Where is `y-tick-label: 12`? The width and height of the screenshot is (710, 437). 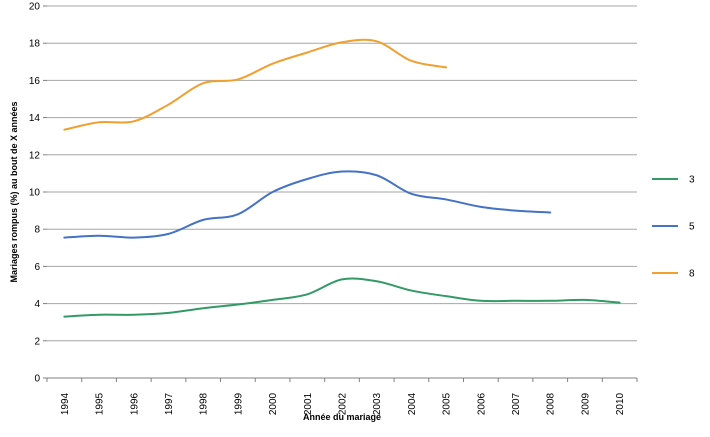 y-tick-label: 12 is located at coordinates (35, 155).